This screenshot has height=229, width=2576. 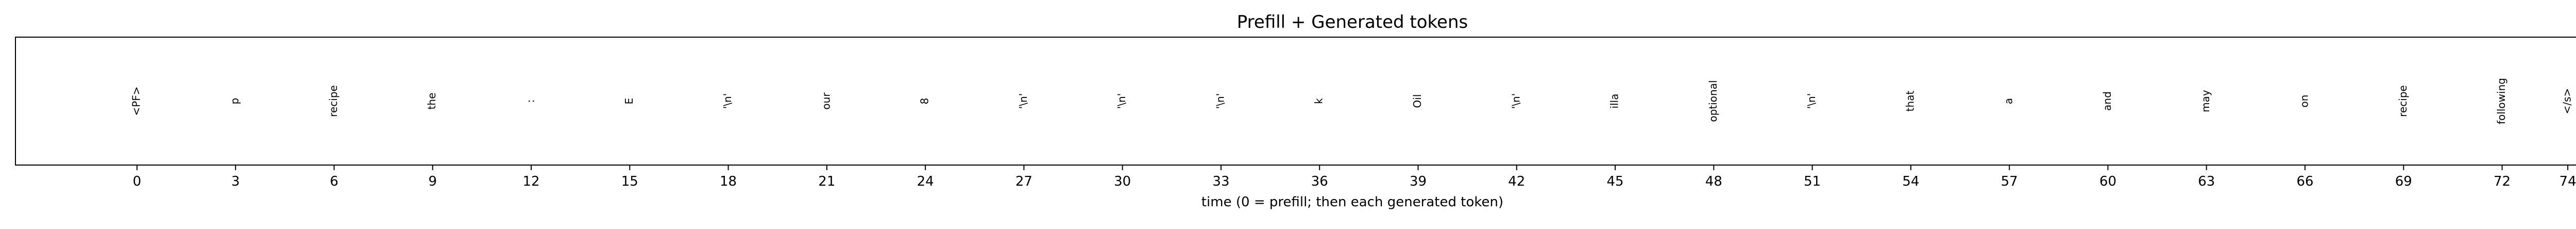 I want to click on x-tick-label: 42, so click(x=1517, y=181).